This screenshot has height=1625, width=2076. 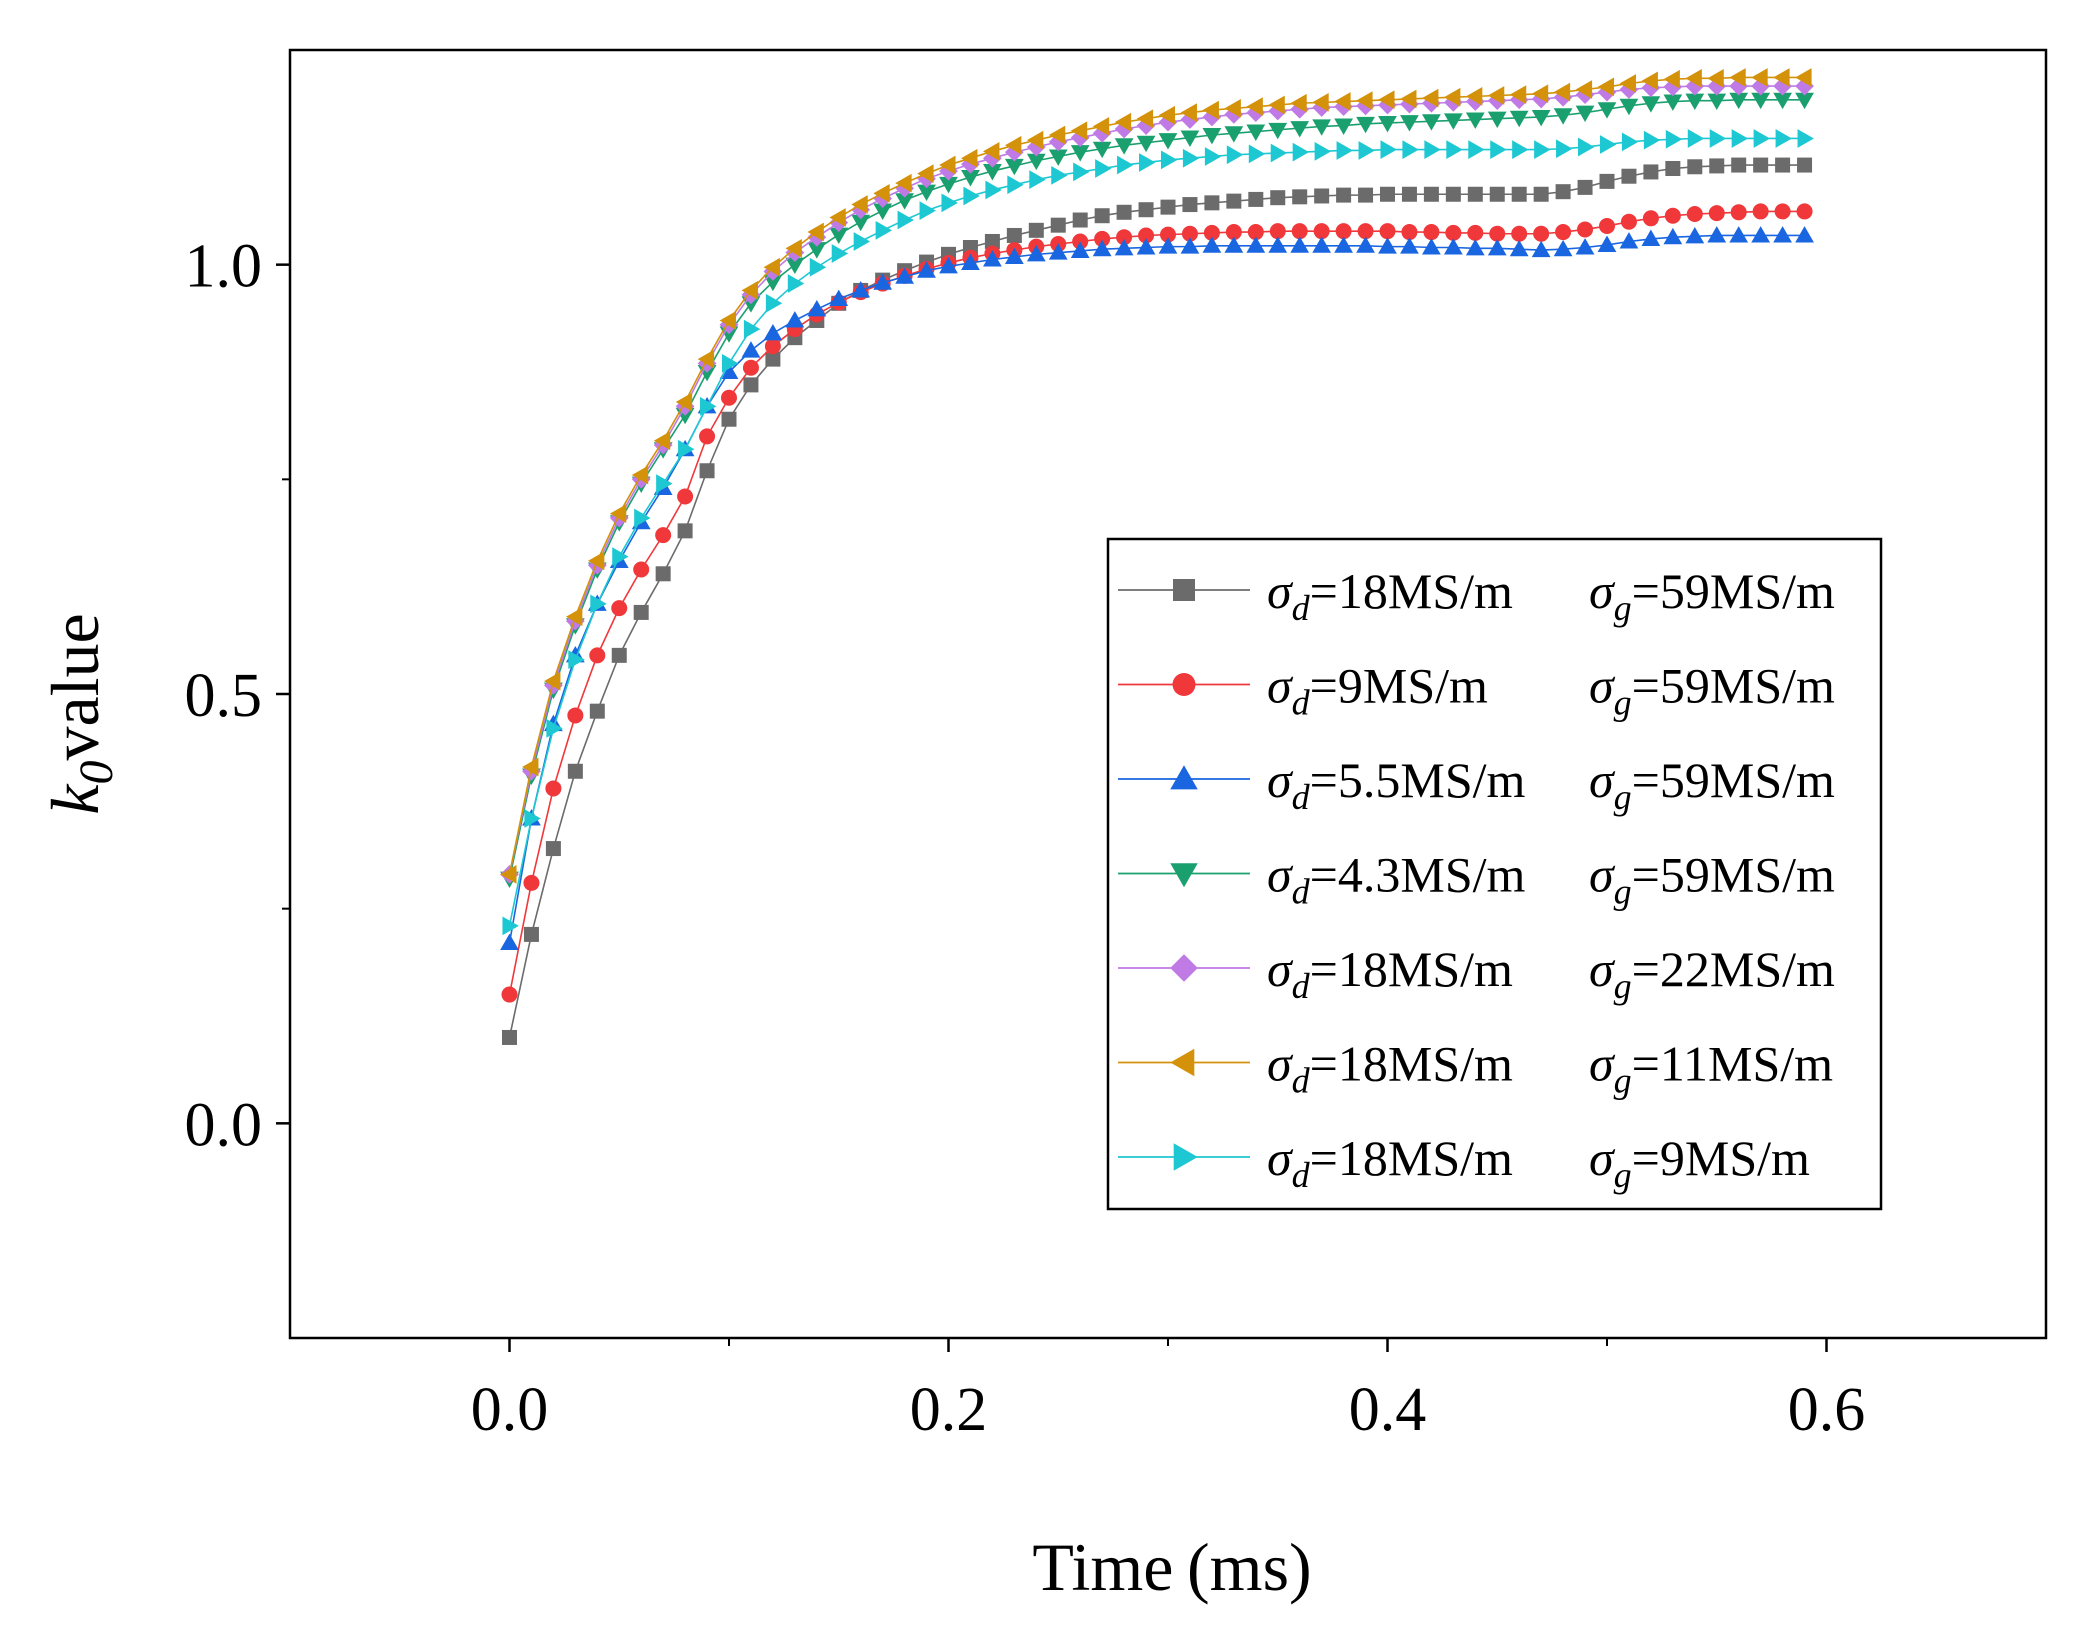 I want to click on y-tick-label: 0.0, so click(x=224, y=1125).